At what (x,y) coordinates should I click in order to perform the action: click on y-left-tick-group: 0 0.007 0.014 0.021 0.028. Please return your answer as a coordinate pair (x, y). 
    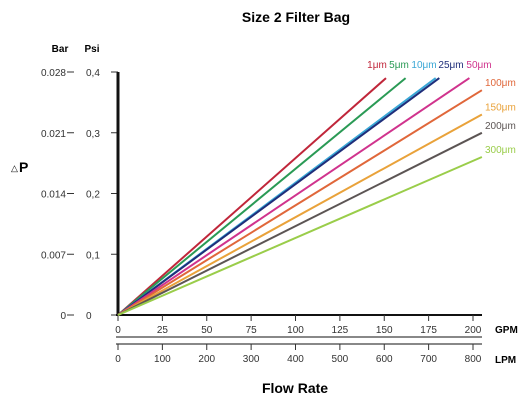
    Looking at the image, I should click on (57, 195).